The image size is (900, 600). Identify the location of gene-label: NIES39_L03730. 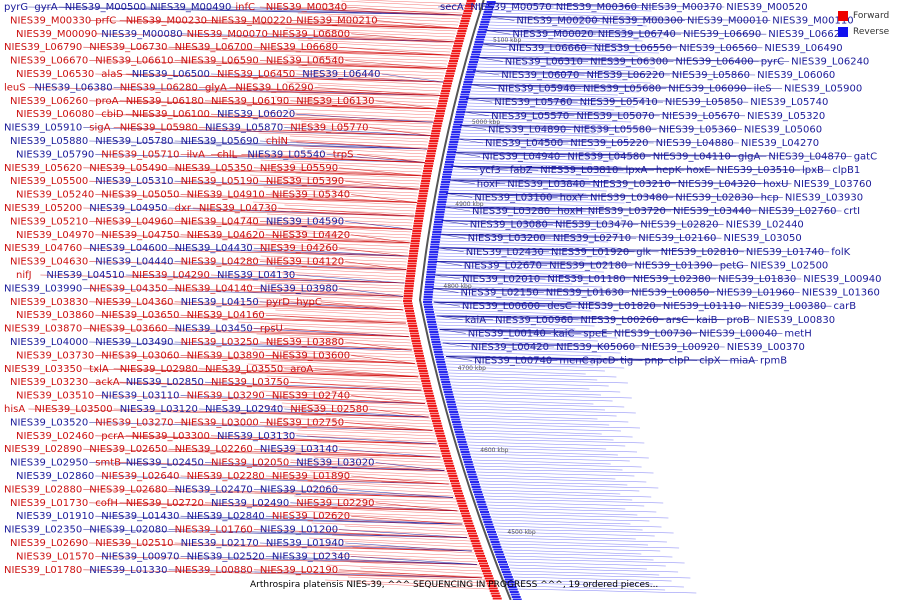
(55, 355).